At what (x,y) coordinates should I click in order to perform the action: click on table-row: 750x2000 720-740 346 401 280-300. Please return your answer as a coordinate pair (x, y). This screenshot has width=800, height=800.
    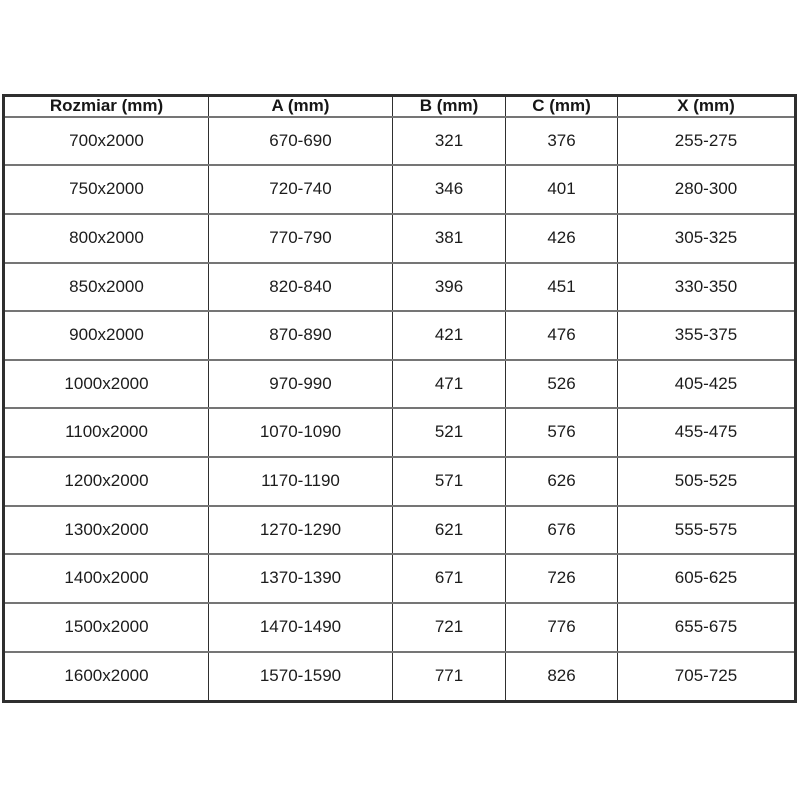
    Looking at the image, I should click on (399, 189).